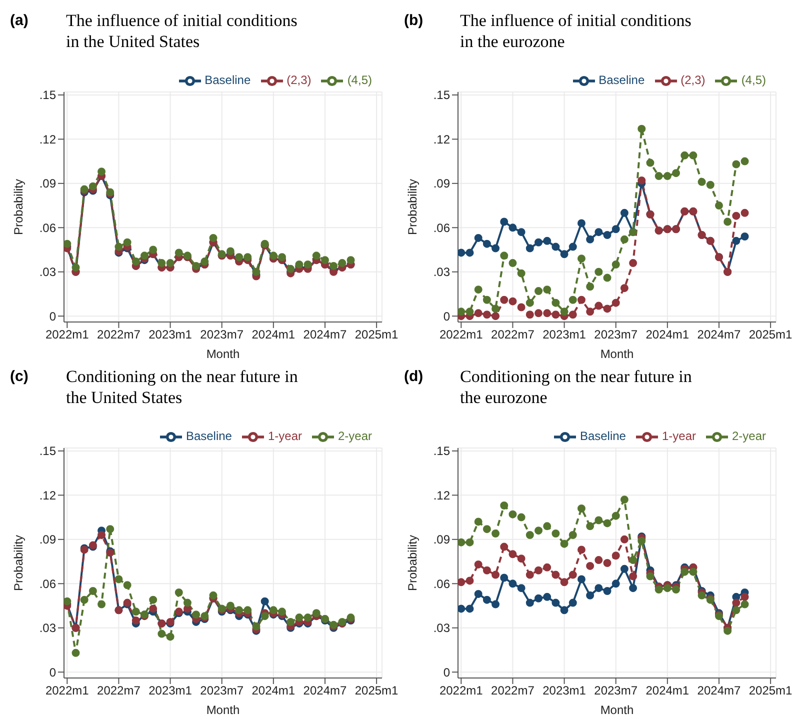 Image resolution: width=795 pixels, height=727 pixels. What do you see at coordinates (414, 376) in the screenshot?
I see `text: (d)` at bounding box center [414, 376].